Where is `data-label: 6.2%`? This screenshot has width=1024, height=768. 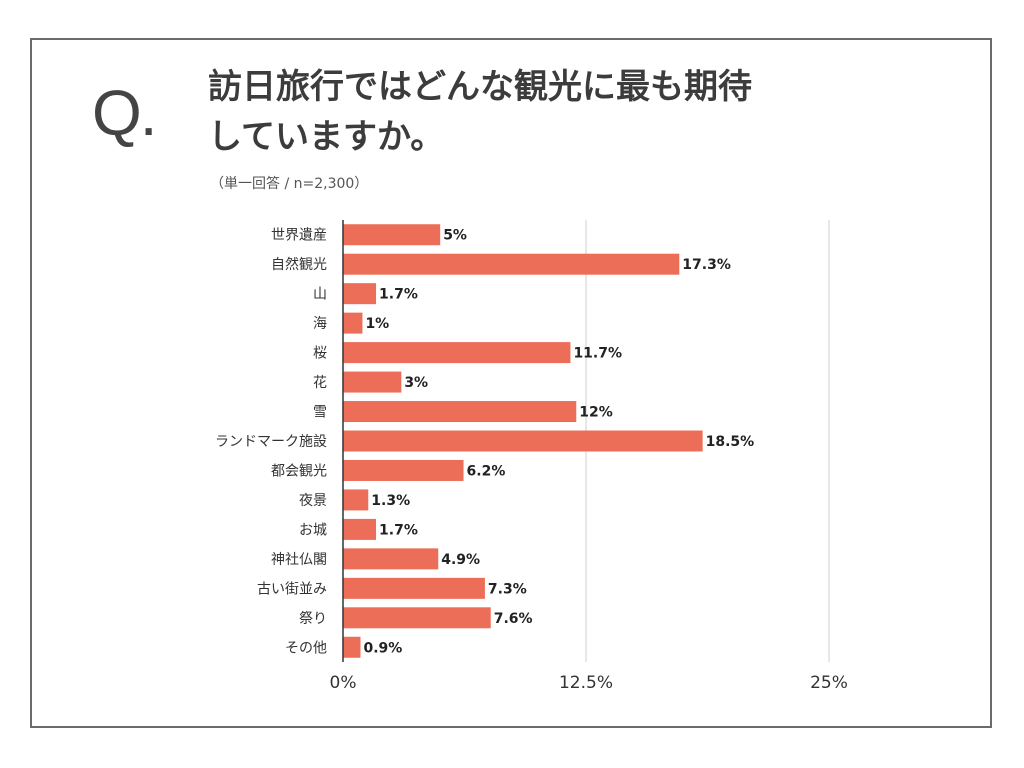 data-label: 6.2% is located at coordinates (486, 471).